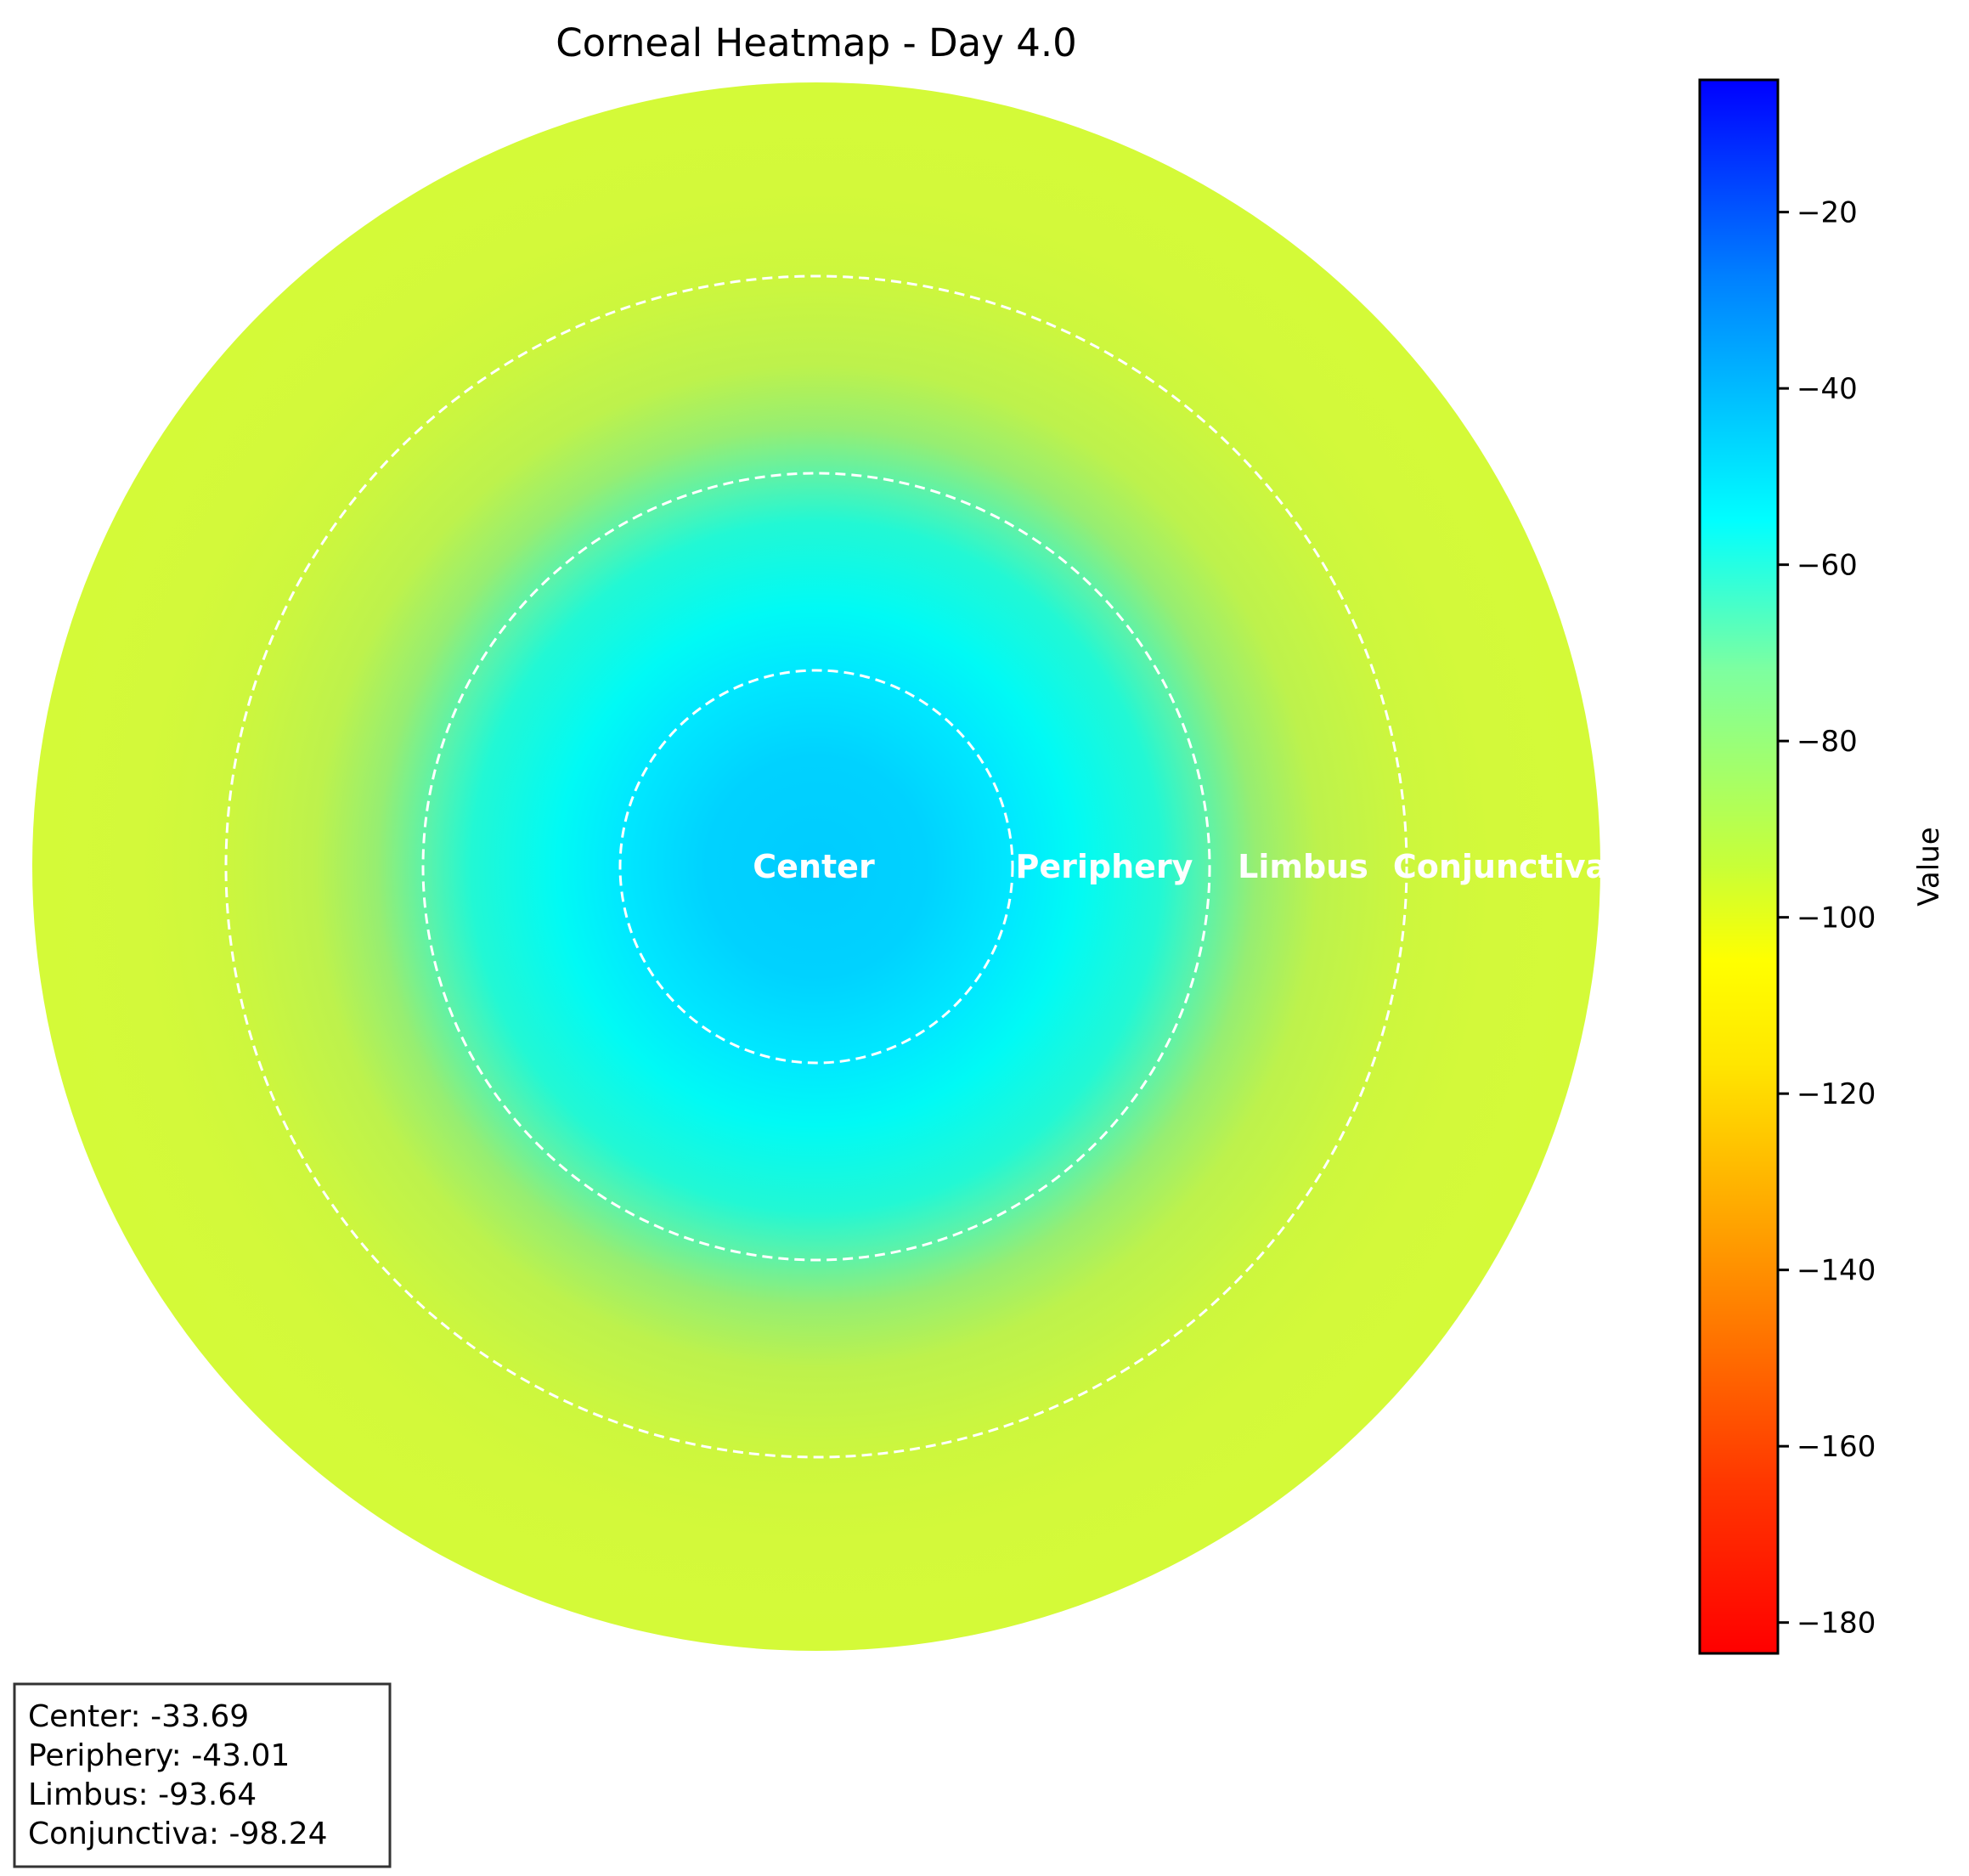  Describe the element at coordinates (1836, 1447) in the screenshot. I see `colorbar-tick-label: −160` at that location.